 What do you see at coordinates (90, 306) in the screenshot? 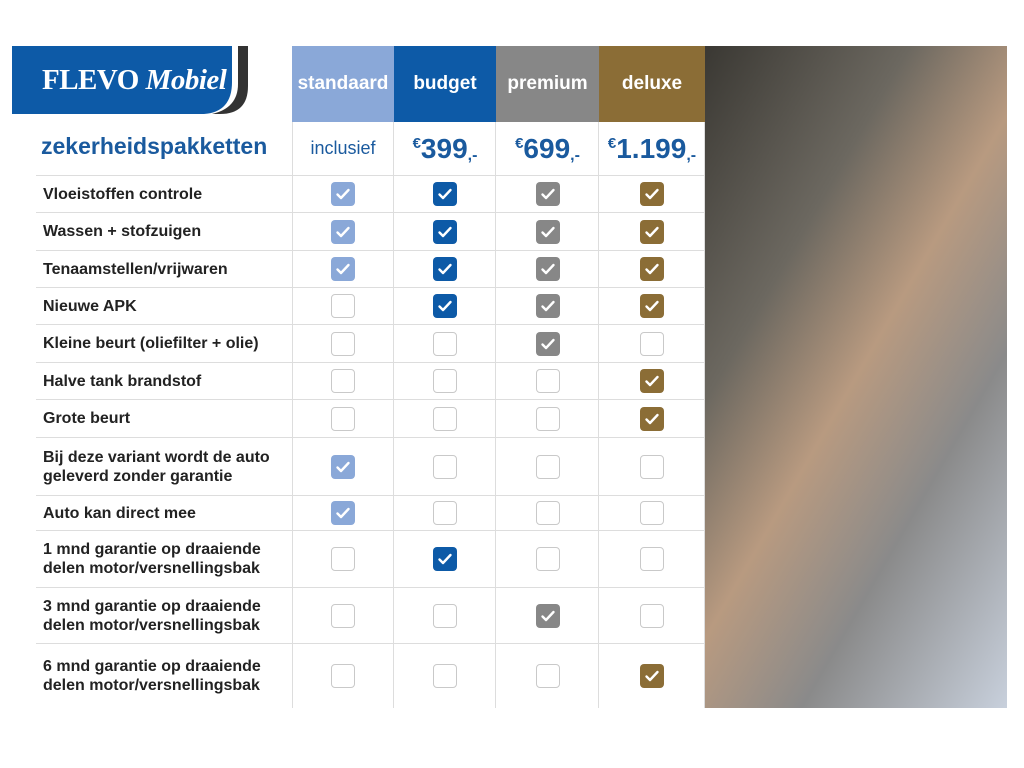
I see `feature-label: Nieuwe APK` at bounding box center [90, 306].